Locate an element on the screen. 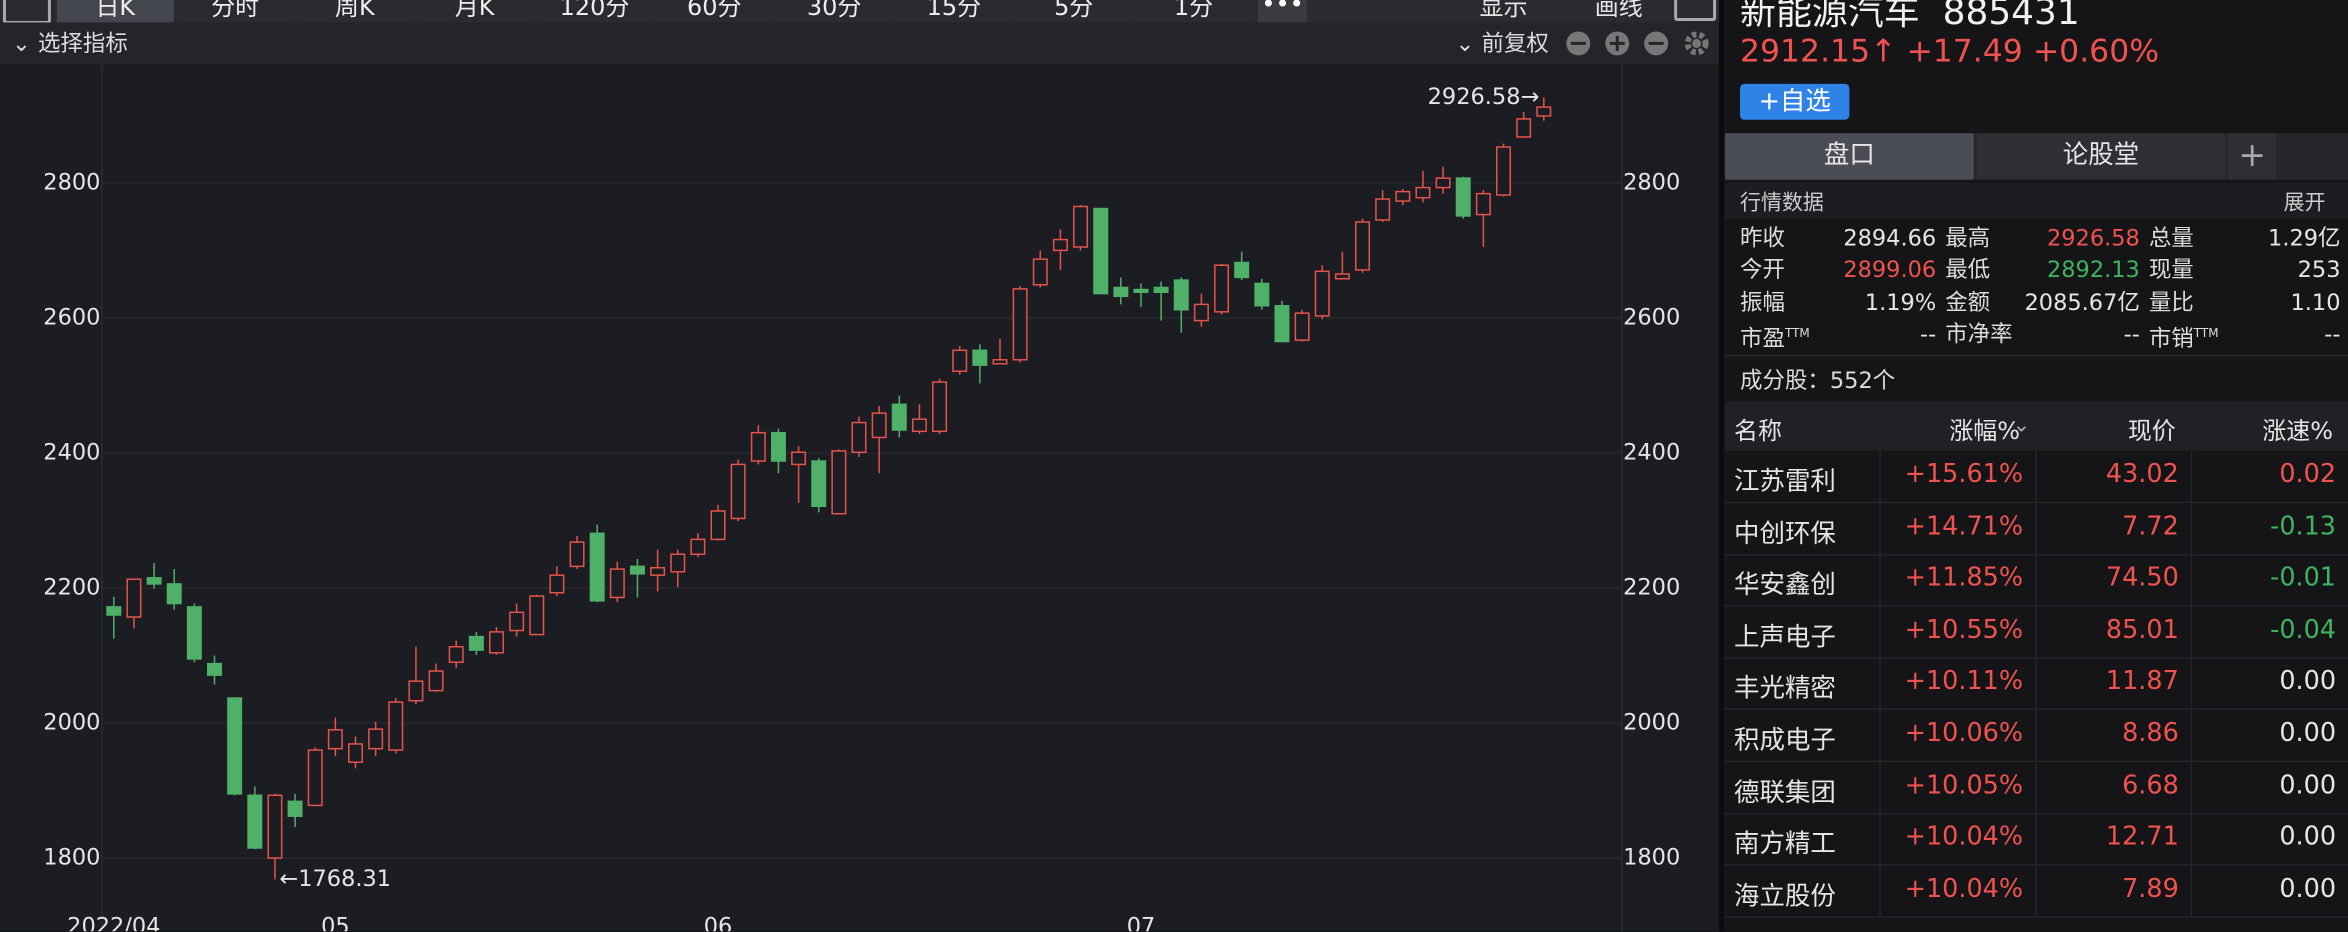  indicator-select: ⌄ 选择指标 is located at coordinates (69, 43).